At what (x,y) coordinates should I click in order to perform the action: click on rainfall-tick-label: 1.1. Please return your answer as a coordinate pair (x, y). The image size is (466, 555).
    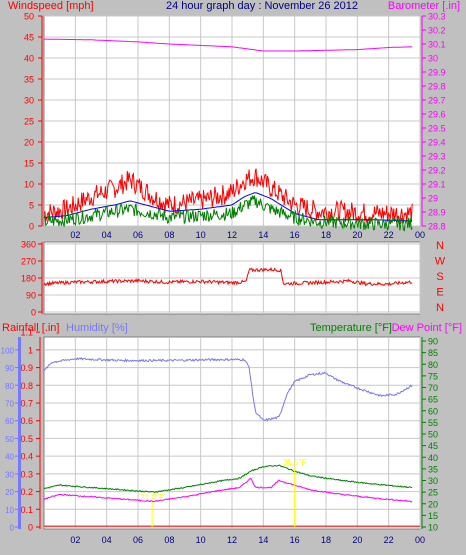
    Looking at the image, I should click on (26, 333).